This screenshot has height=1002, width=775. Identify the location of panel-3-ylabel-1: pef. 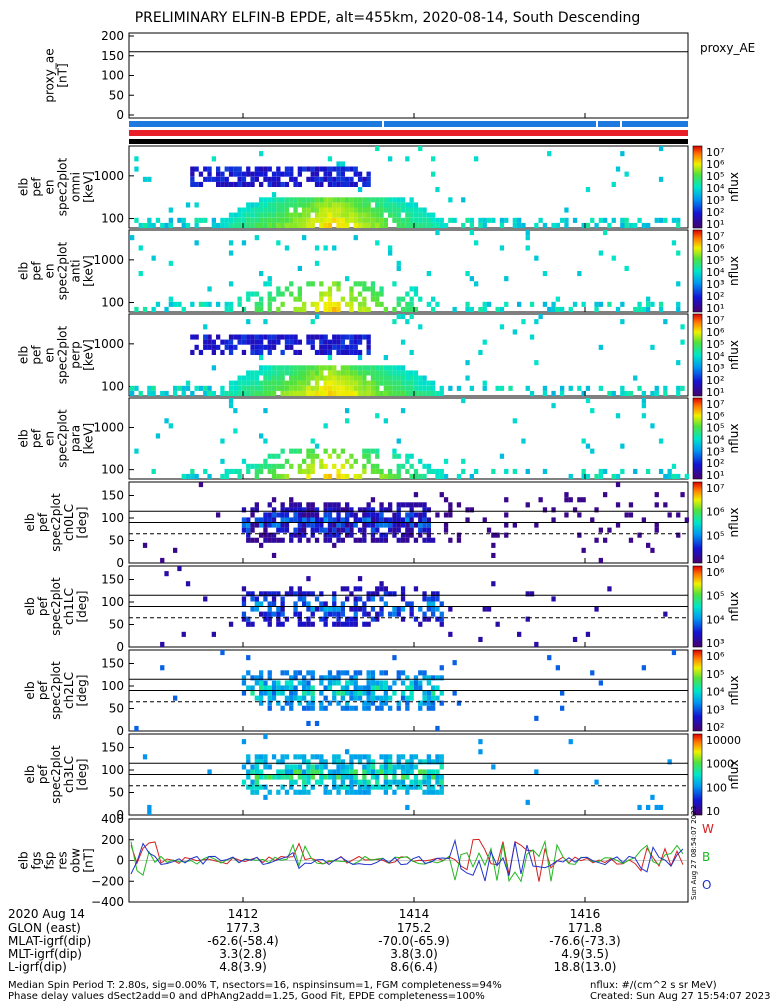
(37, 355).